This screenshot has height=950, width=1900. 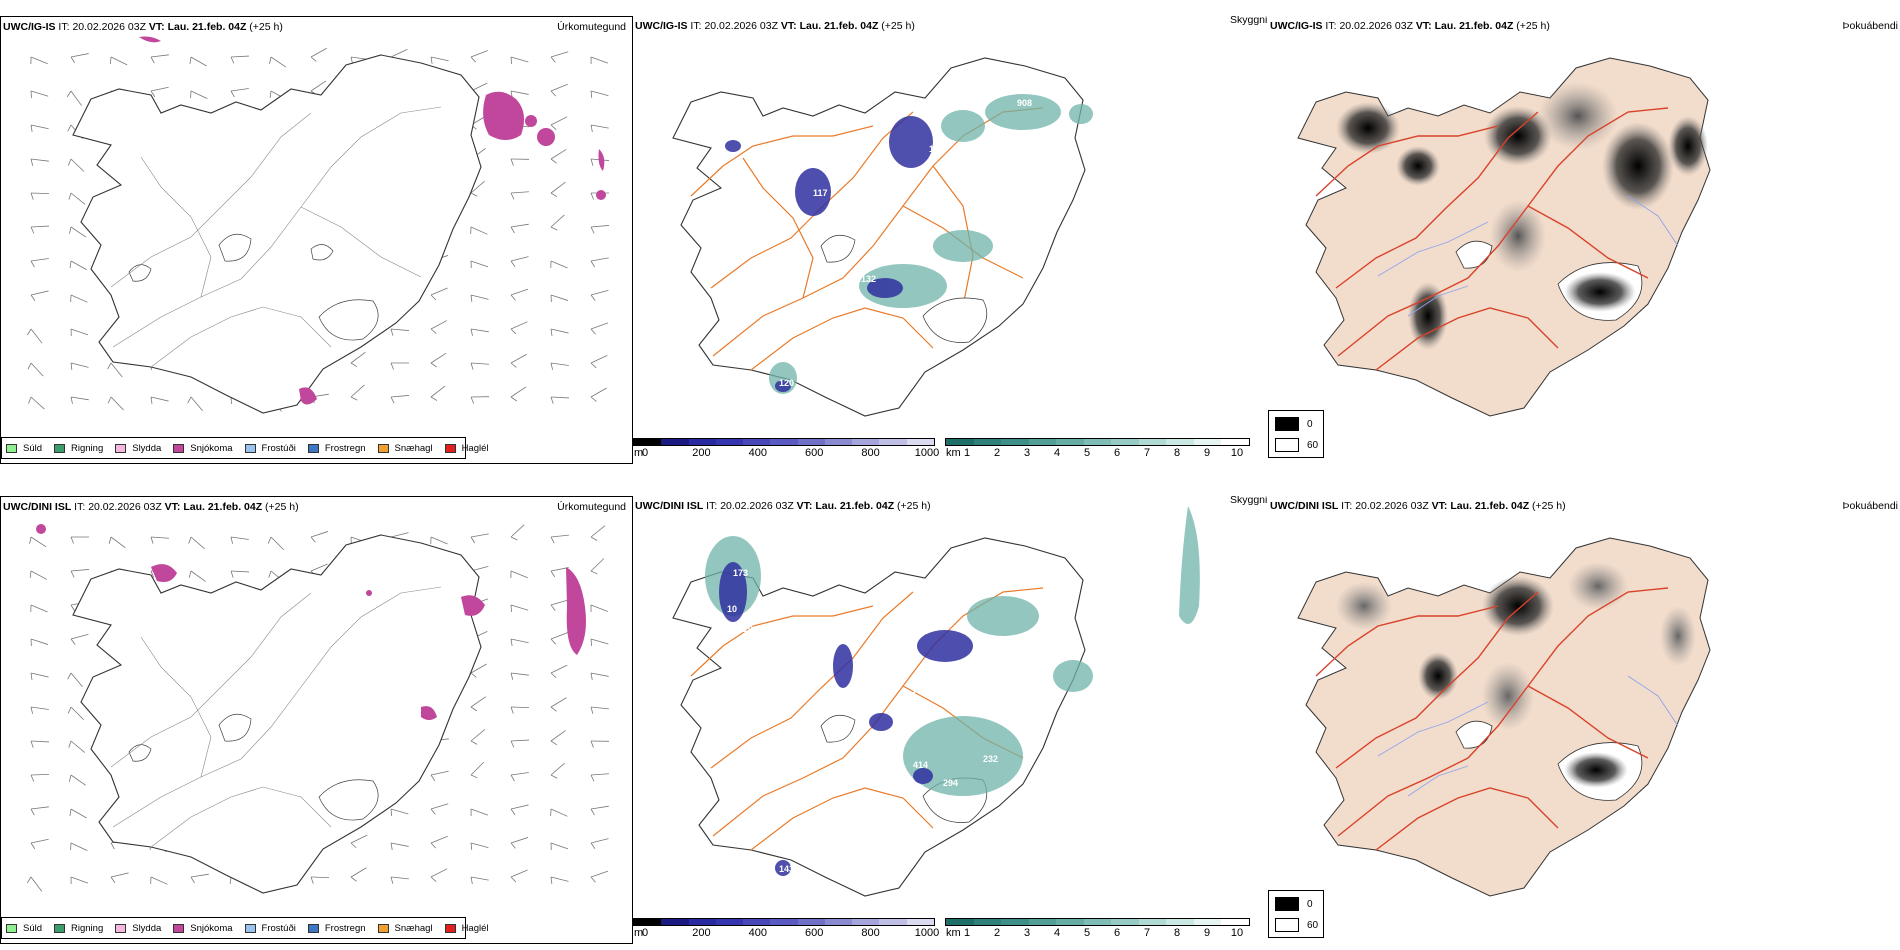 I want to click on ceiling-colorbar: m 0 200 400 600 800 1000, so click(x=788, y=929).